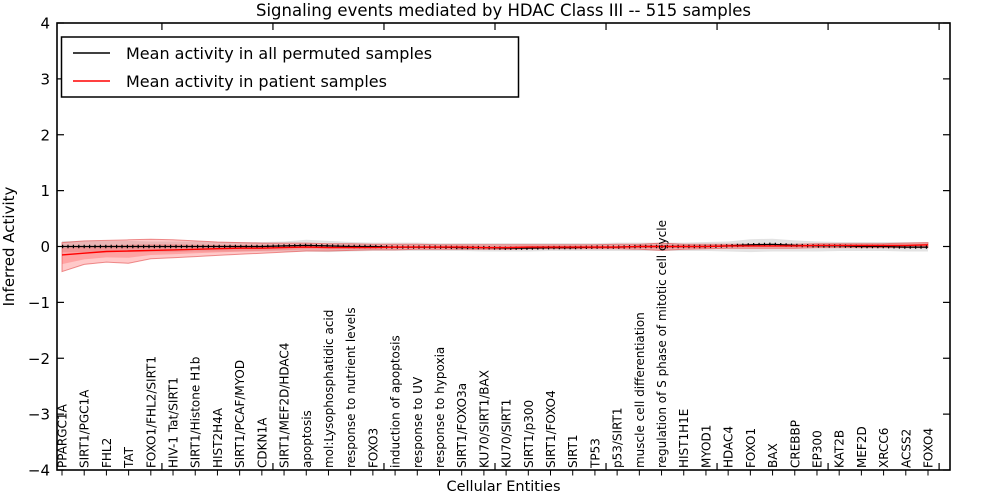 This screenshot has height=500, width=1000. I want to click on y-tick-label: 2, so click(45, 135).